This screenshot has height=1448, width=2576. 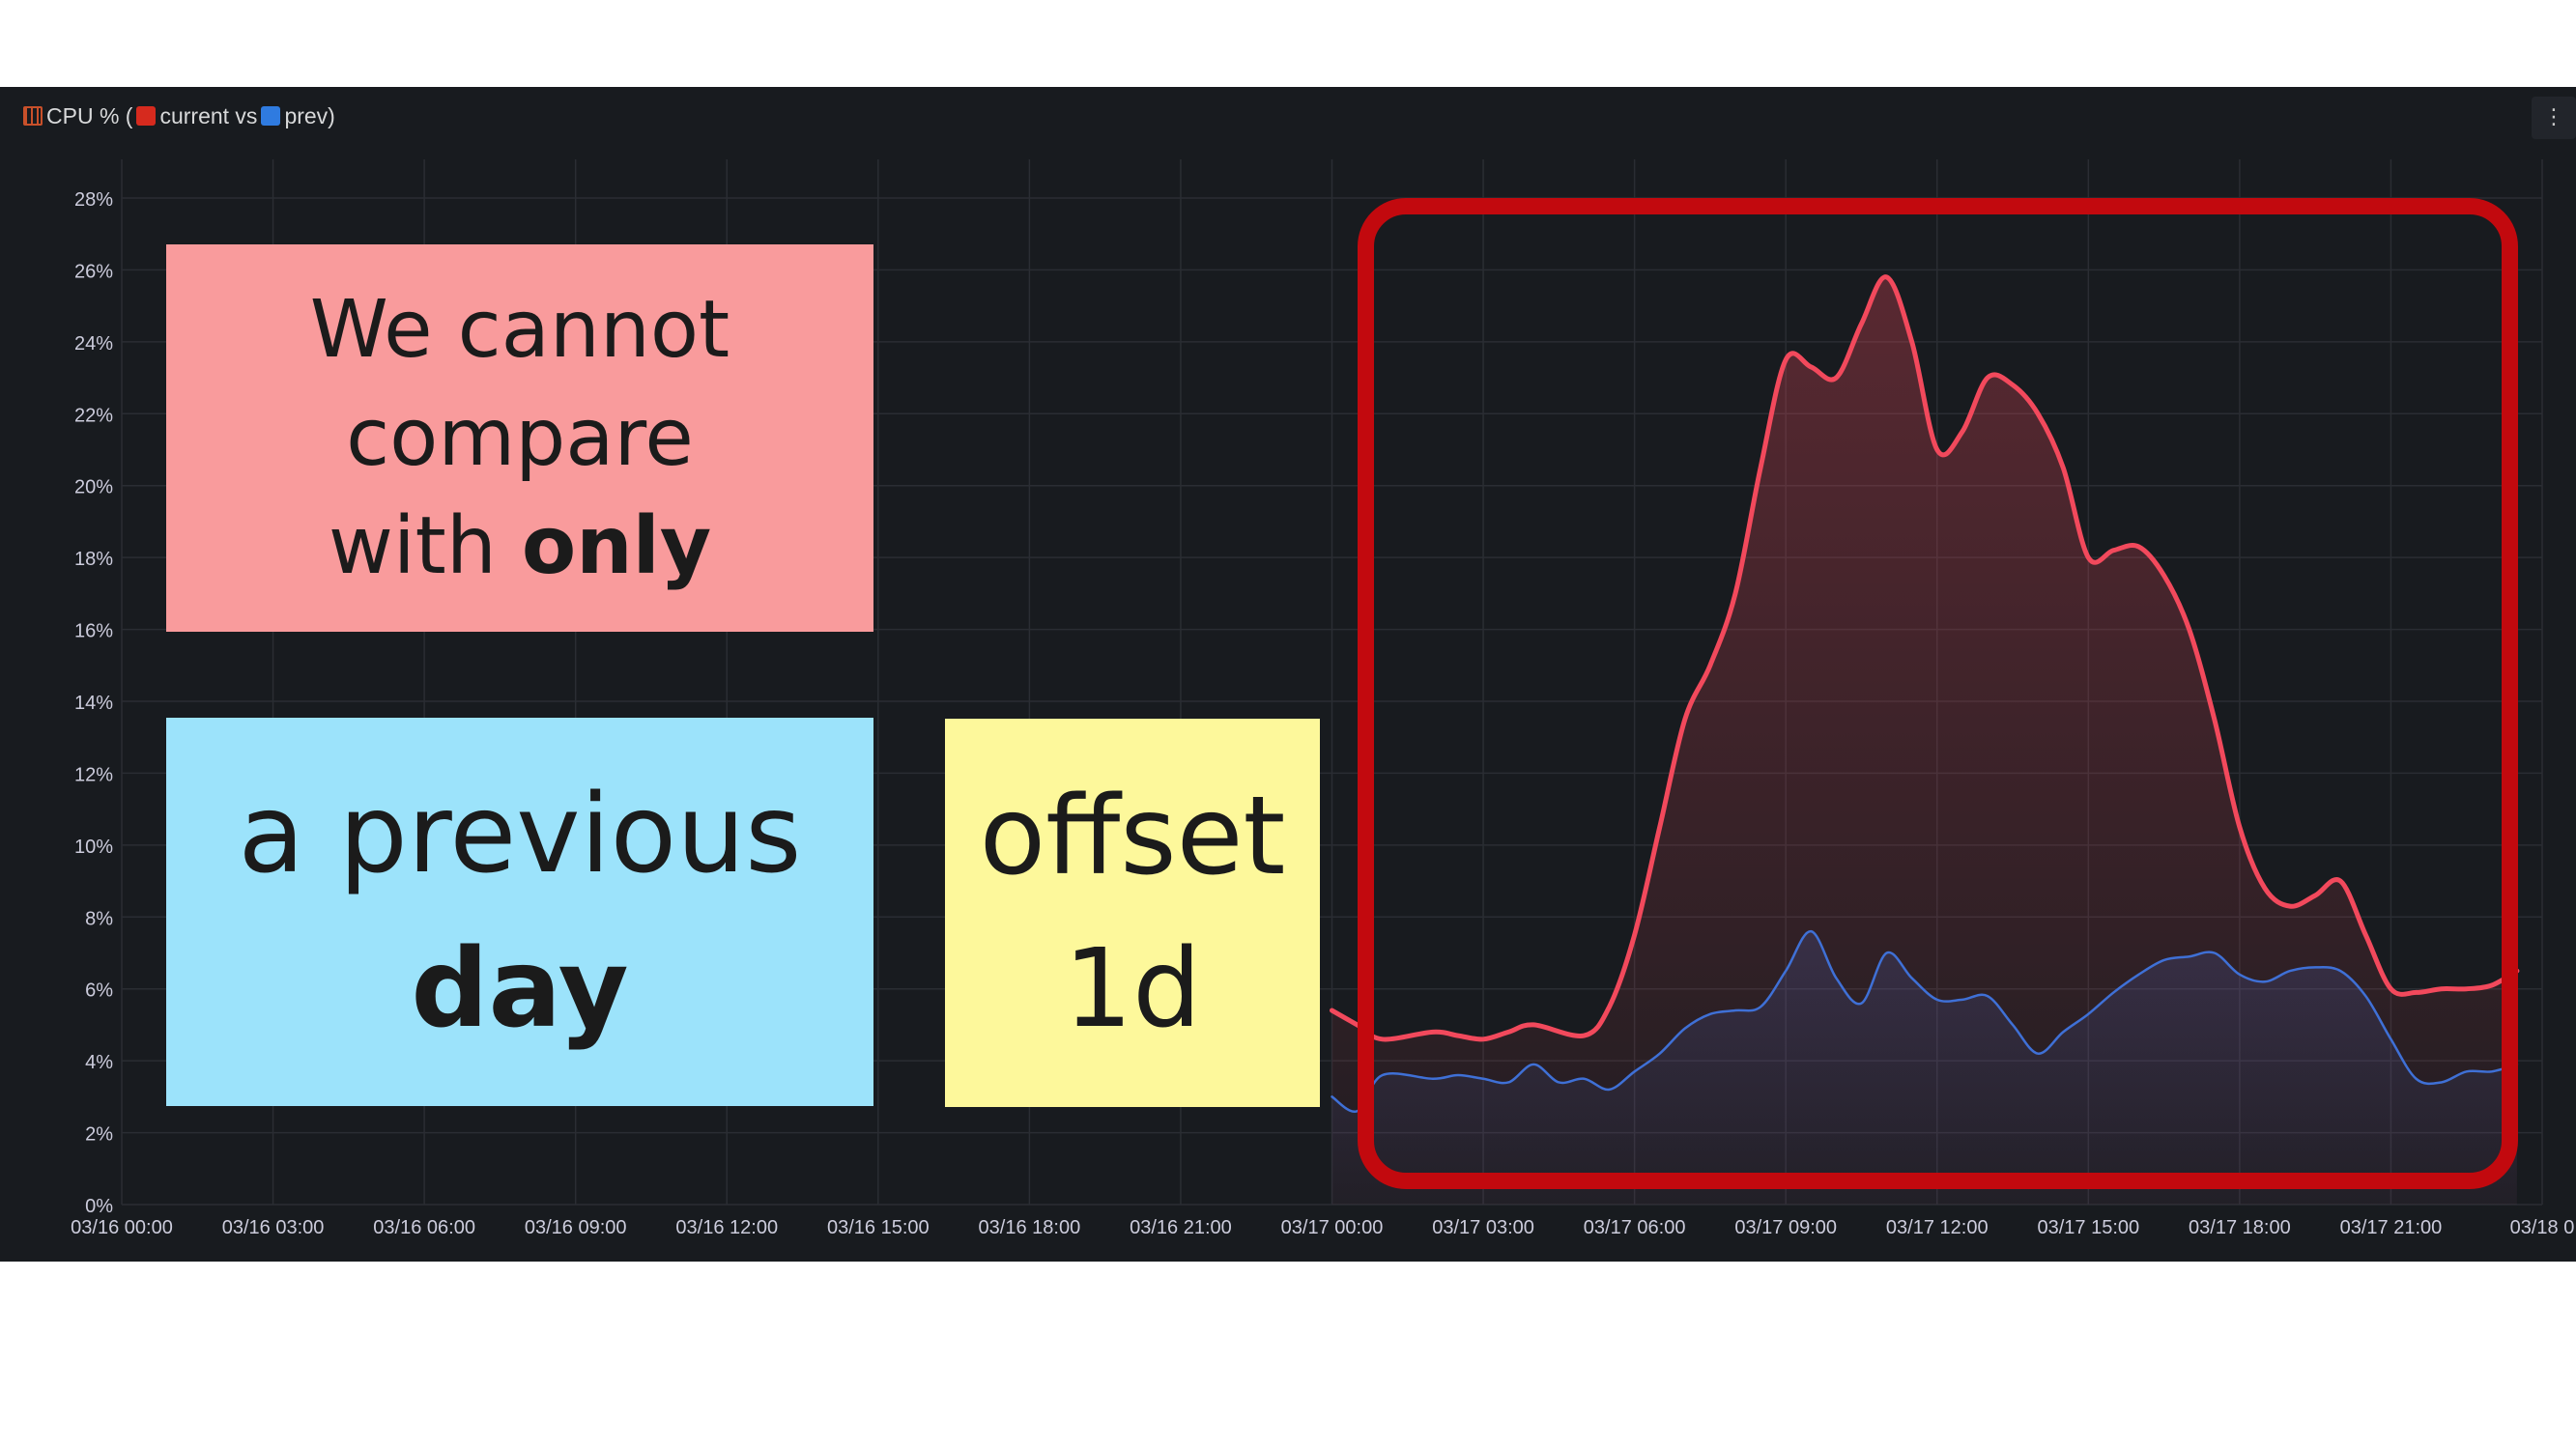 What do you see at coordinates (310, 115) in the screenshot?
I see `prev-label: prev)` at bounding box center [310, 115].